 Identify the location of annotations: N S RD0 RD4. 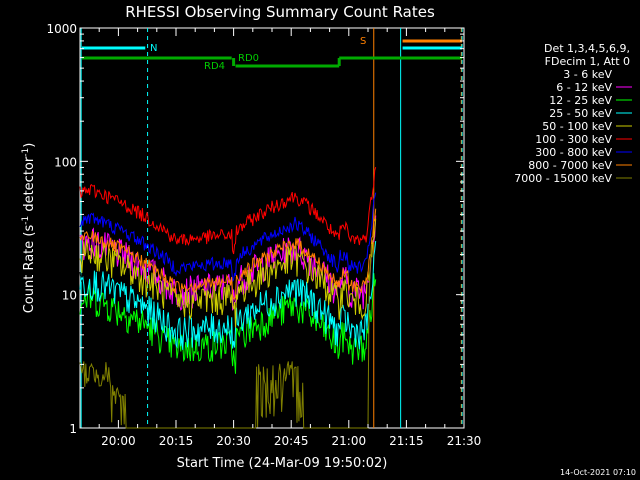
(258, 54).